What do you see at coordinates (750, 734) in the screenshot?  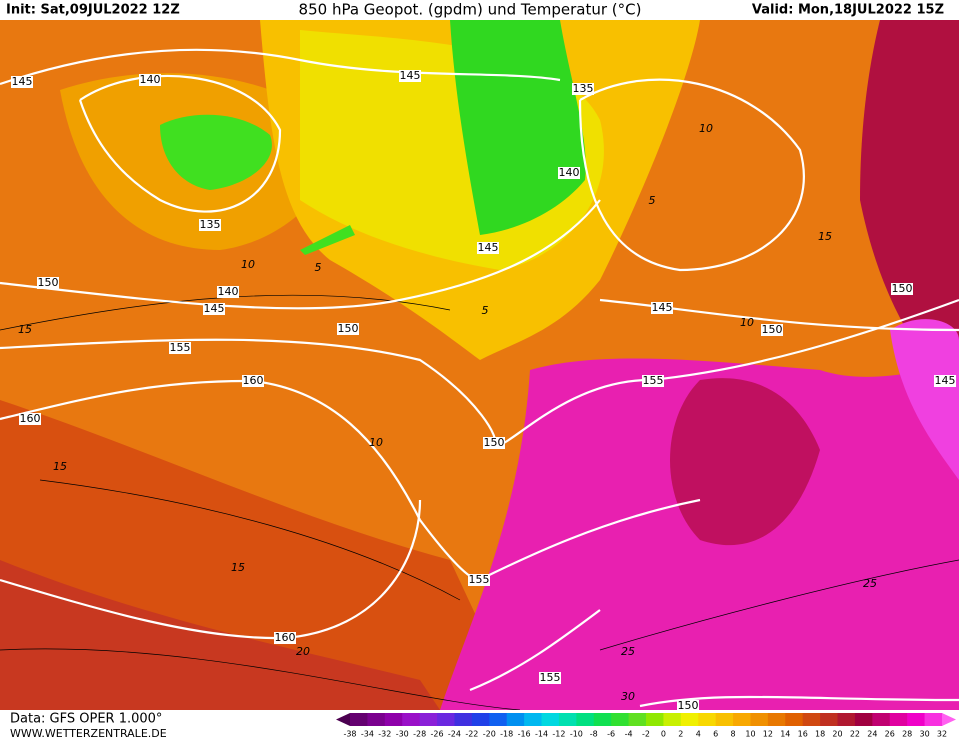 I see `colorbar-label: 10` at bounding box center [750, 734].